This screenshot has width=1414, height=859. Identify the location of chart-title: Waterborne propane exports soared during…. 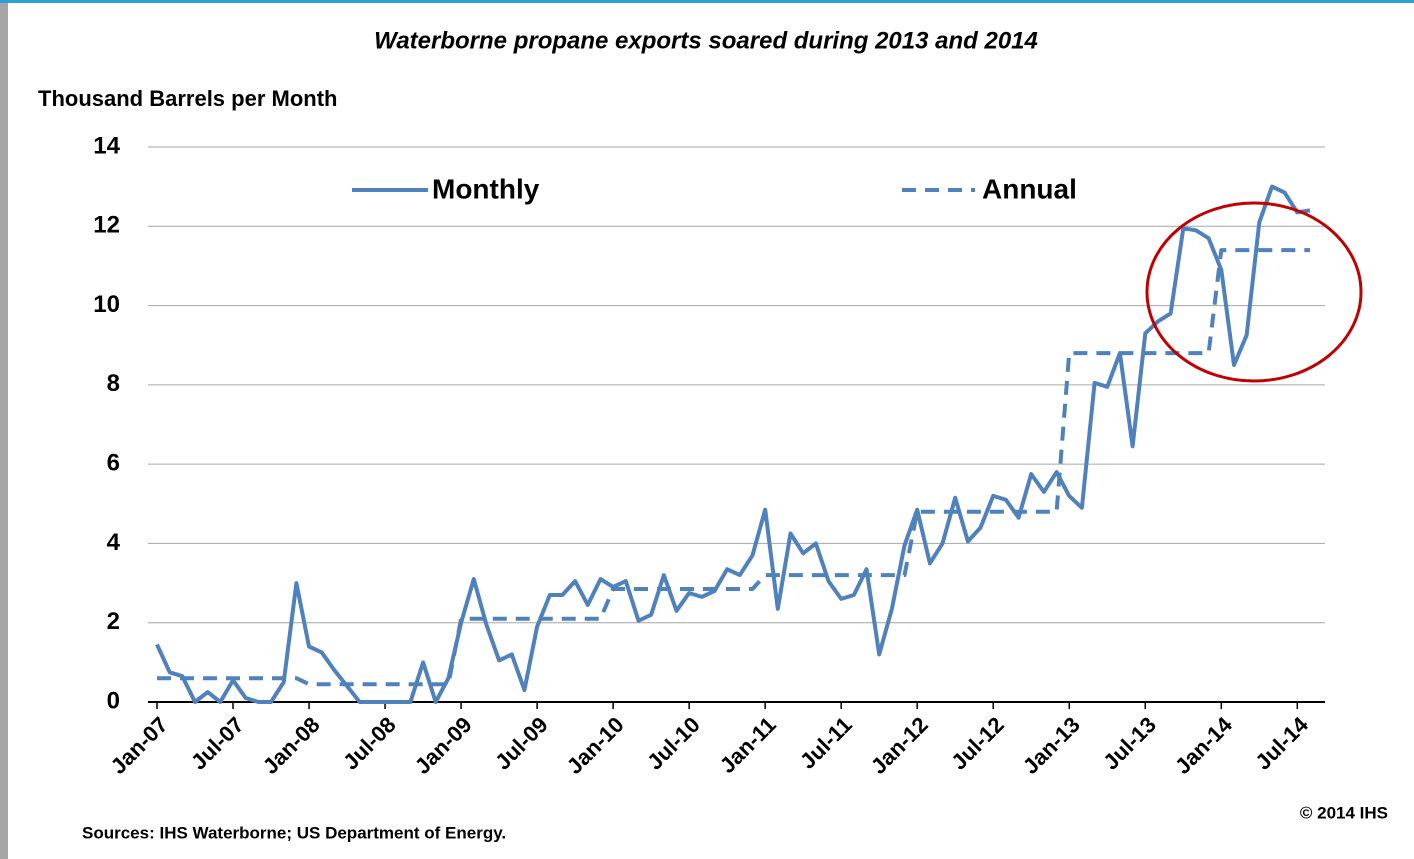
(706, 40).